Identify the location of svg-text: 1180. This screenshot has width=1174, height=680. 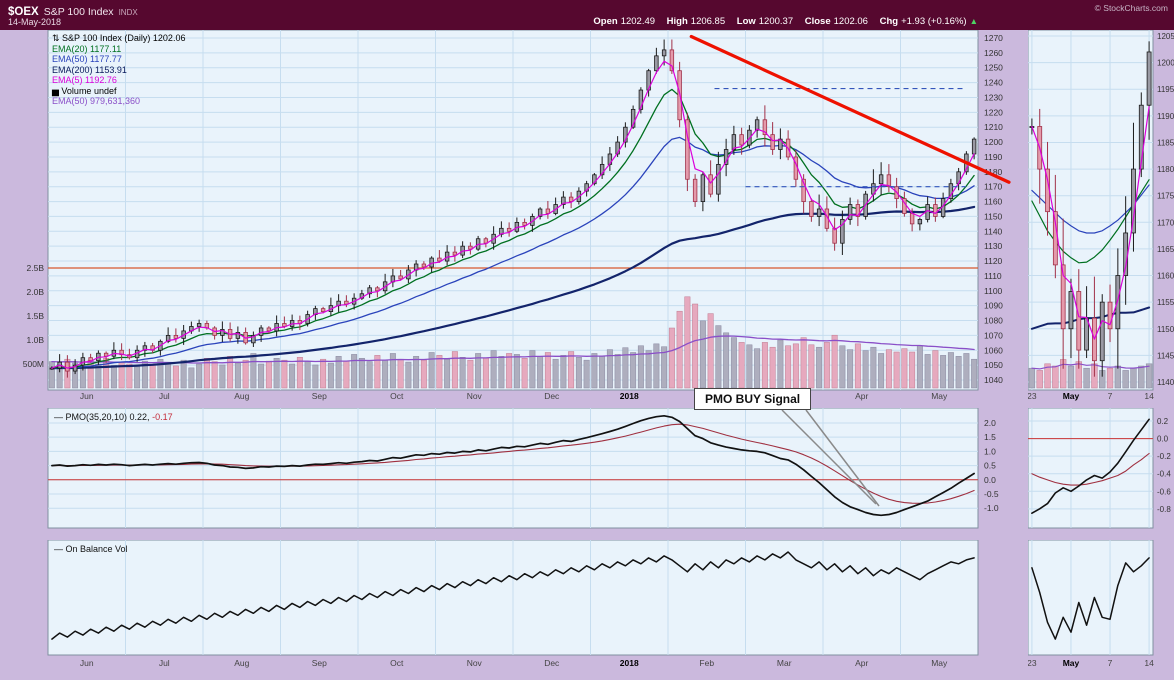
(993, 172).